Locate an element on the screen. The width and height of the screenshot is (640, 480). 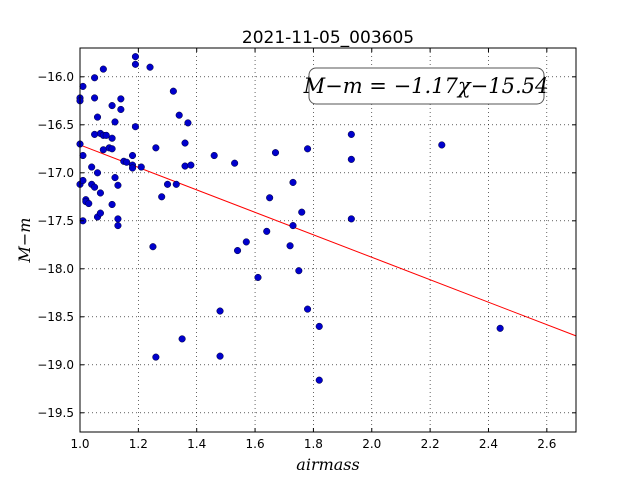
x-tick-label: 1.6 is located at coordinates (255, 444).